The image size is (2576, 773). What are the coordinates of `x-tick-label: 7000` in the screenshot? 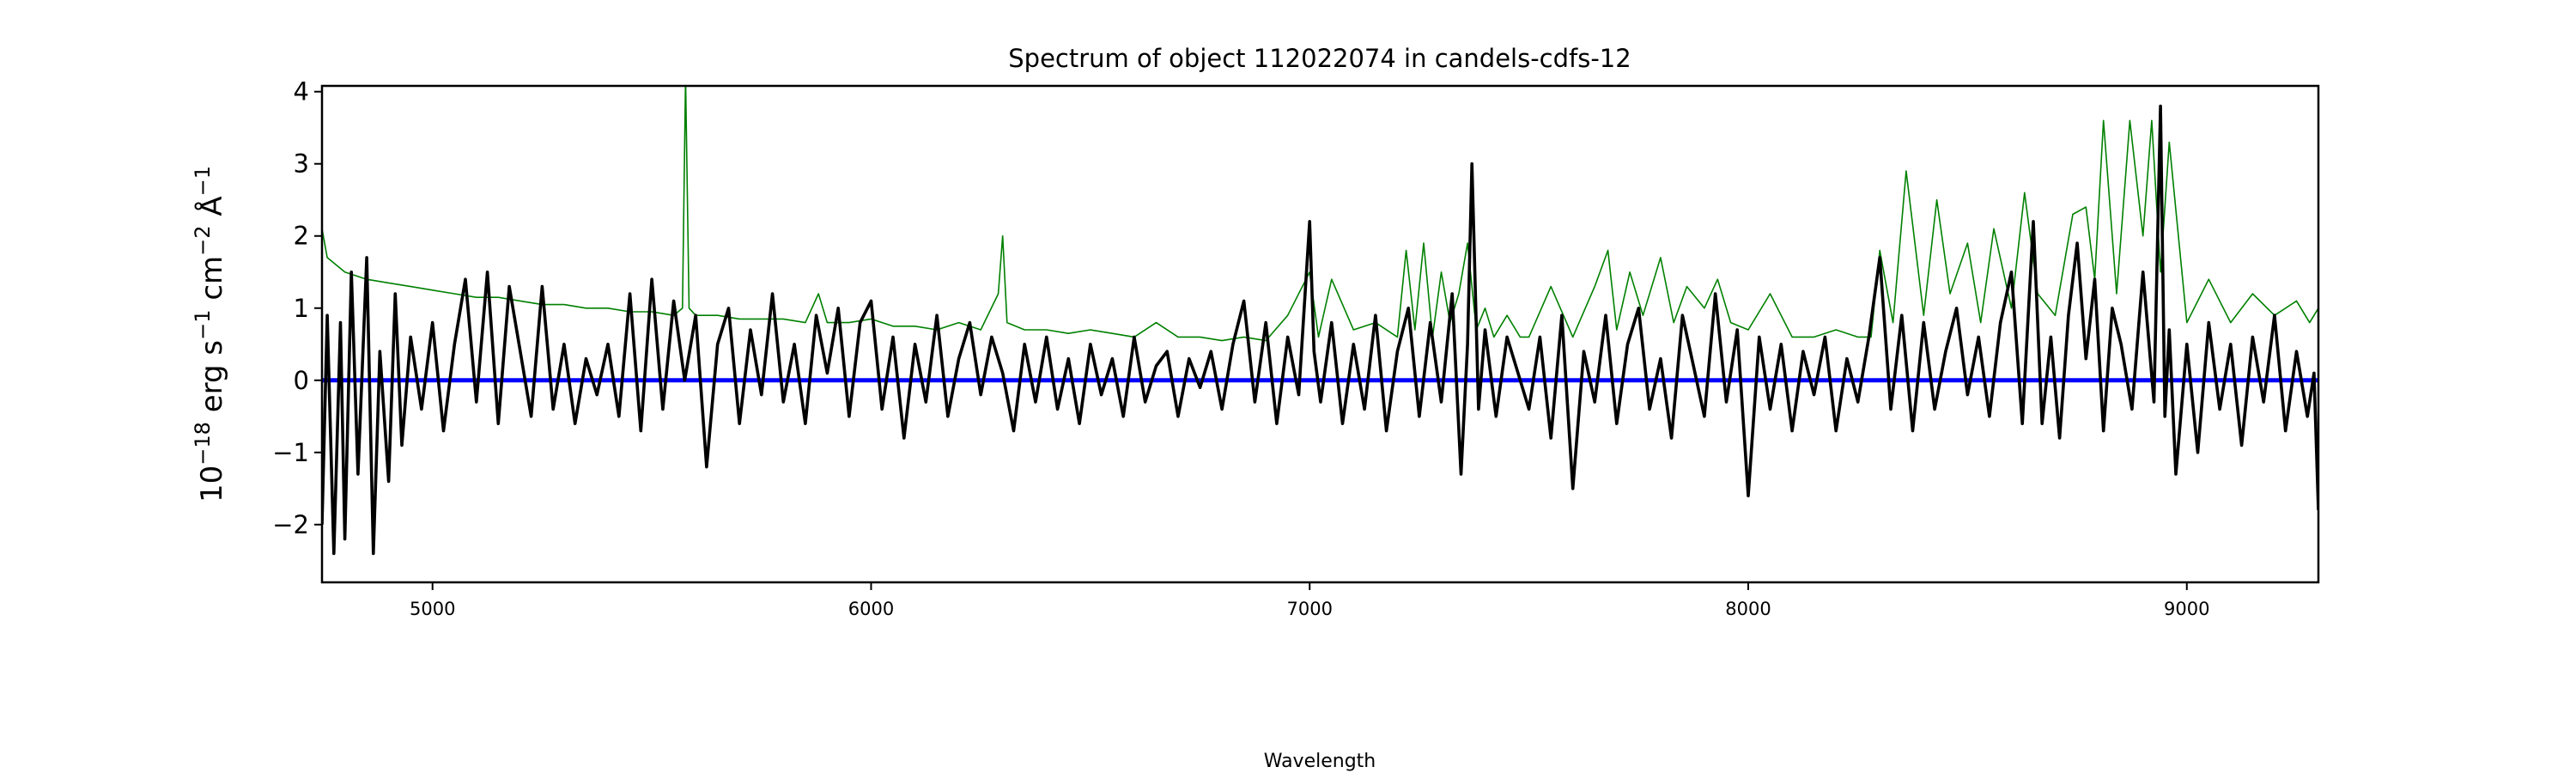 It's located at (1310, 609).